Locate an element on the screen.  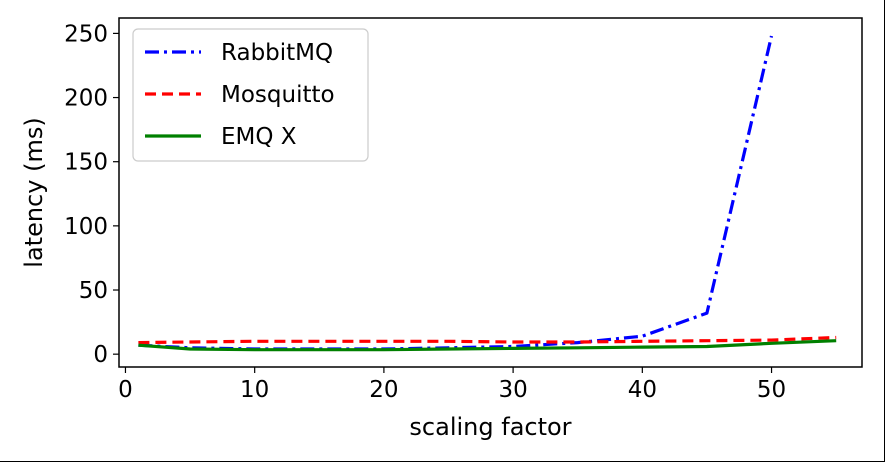
y-axis-ticks: 0 50 100 150 200 250 is located at coordinates (91, 194).